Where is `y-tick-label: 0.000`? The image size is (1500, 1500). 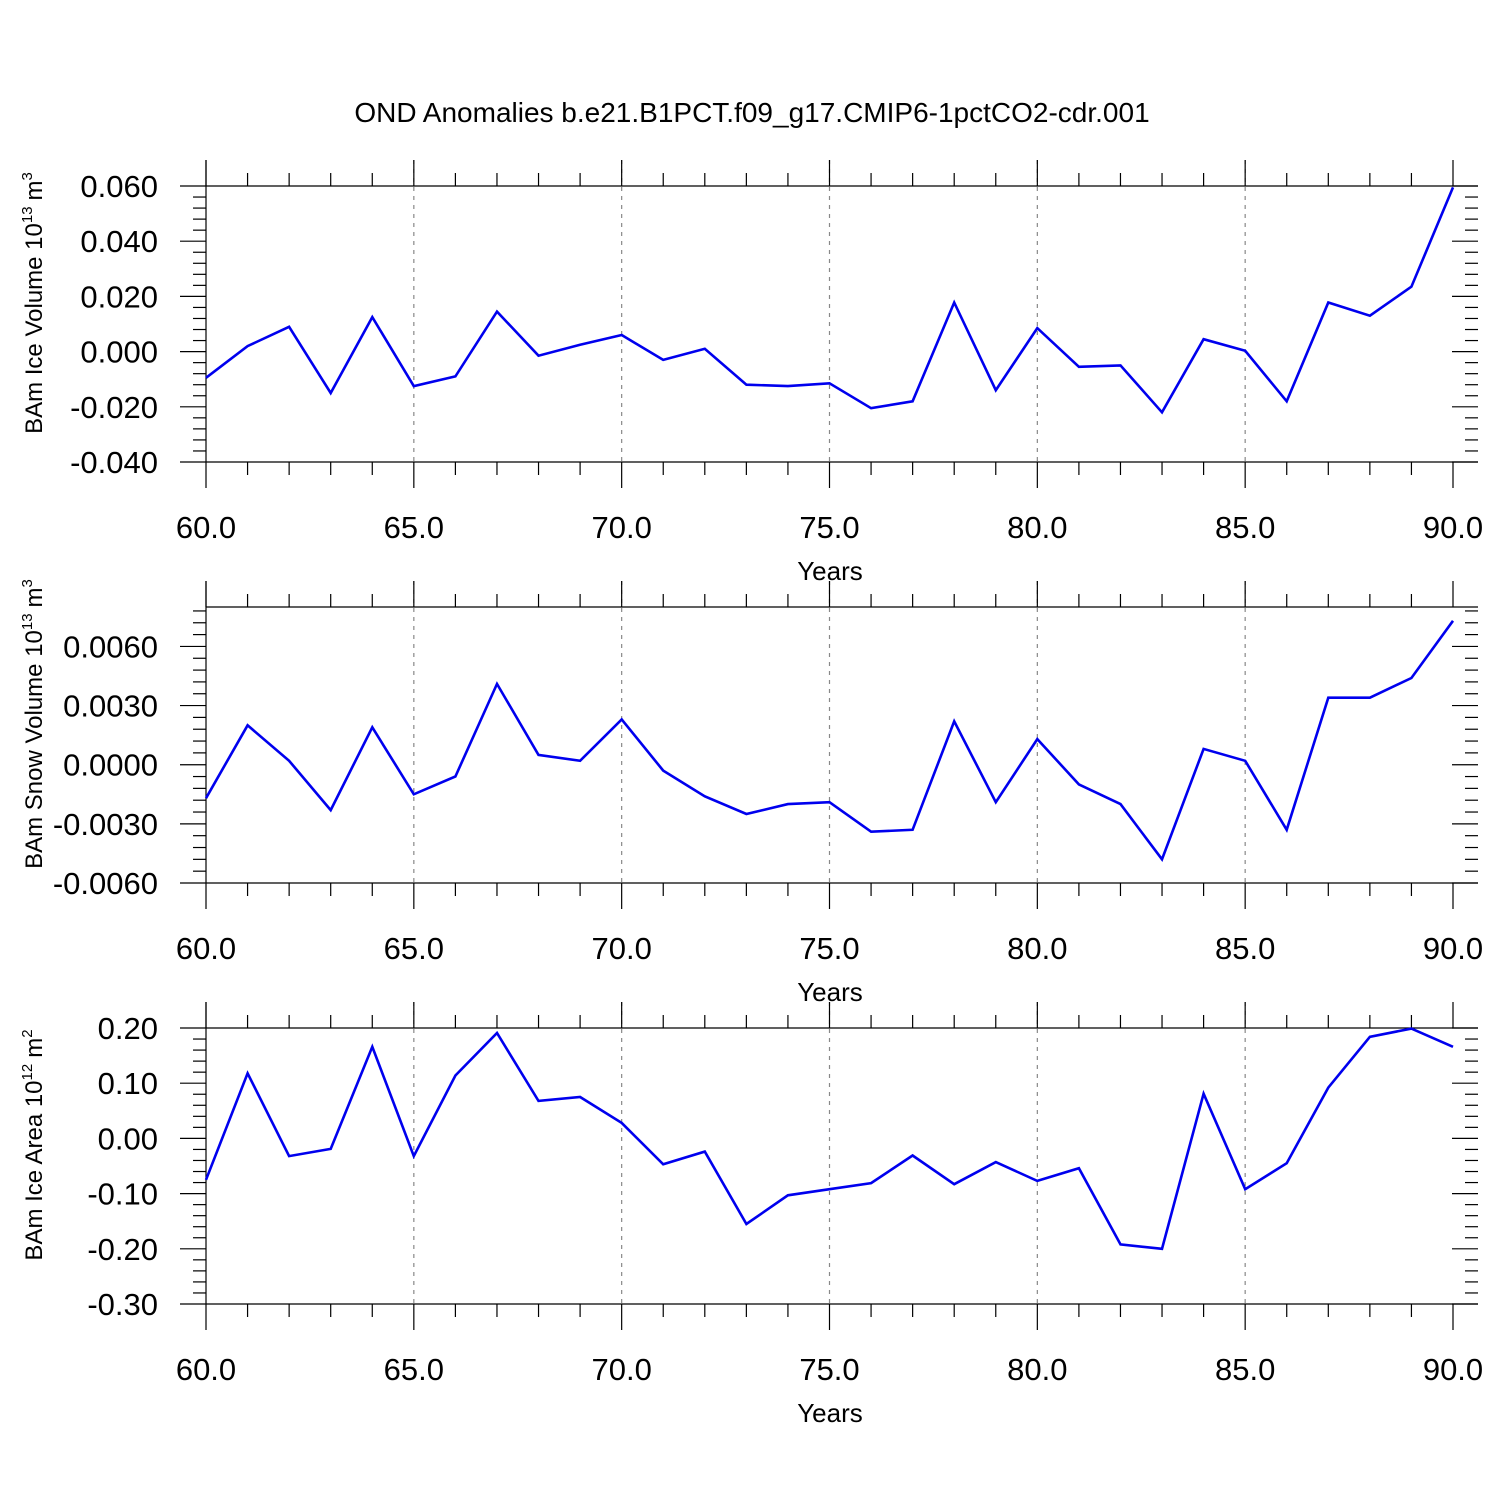 y-tick-label: 0.000 is located at coordinates (119, 352).